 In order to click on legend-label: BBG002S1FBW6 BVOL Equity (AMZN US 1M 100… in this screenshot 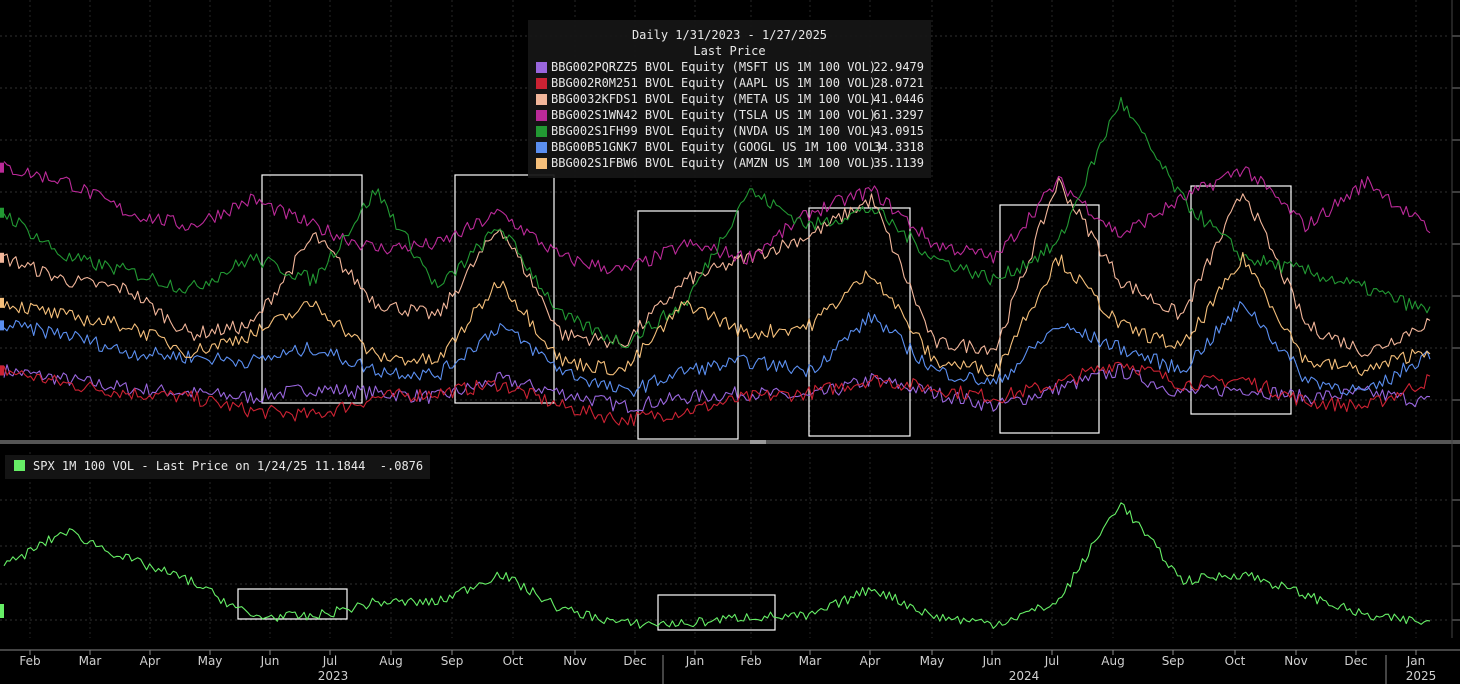, I will do `click(714, 163)`.